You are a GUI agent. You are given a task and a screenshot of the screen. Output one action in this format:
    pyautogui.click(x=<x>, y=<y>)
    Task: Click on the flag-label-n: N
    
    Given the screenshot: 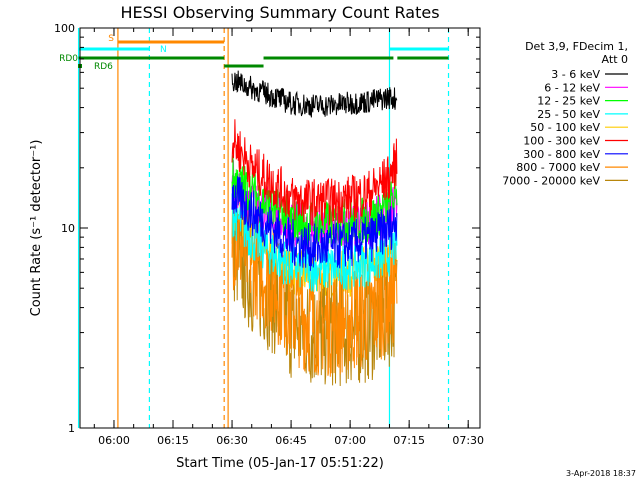 What is the action you would take?
    pyautogui.click(x=163, y=50)
    